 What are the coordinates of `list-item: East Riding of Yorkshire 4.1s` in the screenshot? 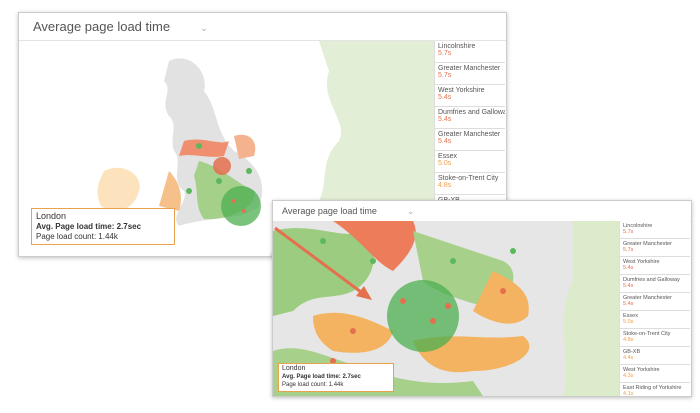 It's located at (655, 390).